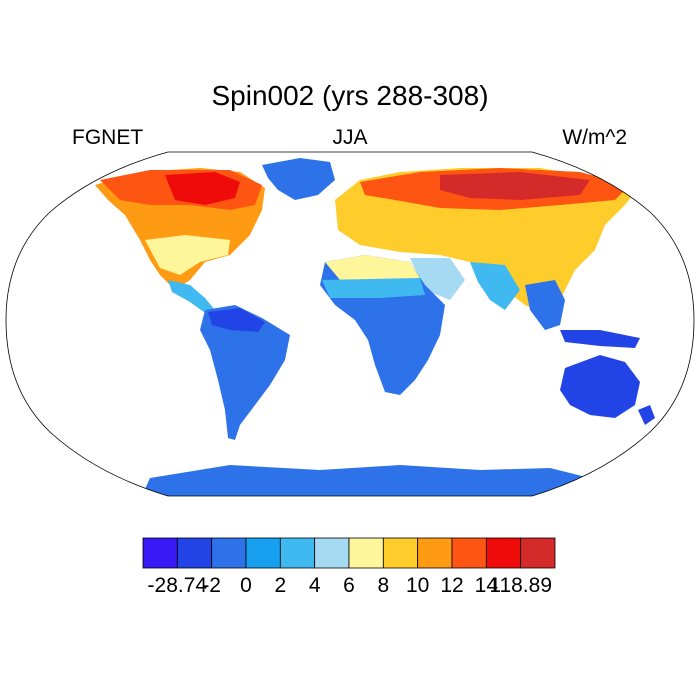  Describe the element at coordinates (417, 585) in the screenshot. I see `colorbar-tick-label: 10` at that location.